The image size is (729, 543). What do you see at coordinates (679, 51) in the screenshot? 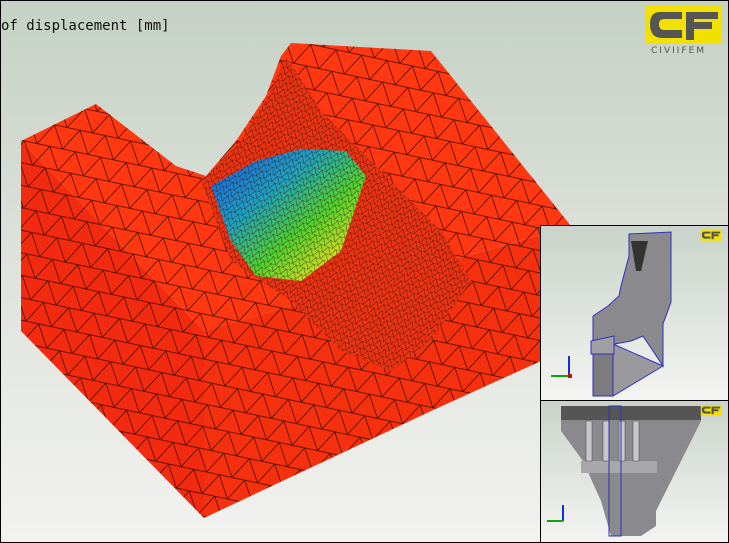
I see `logo-text: CIVIIFEM` at bounding box center [679, 51].